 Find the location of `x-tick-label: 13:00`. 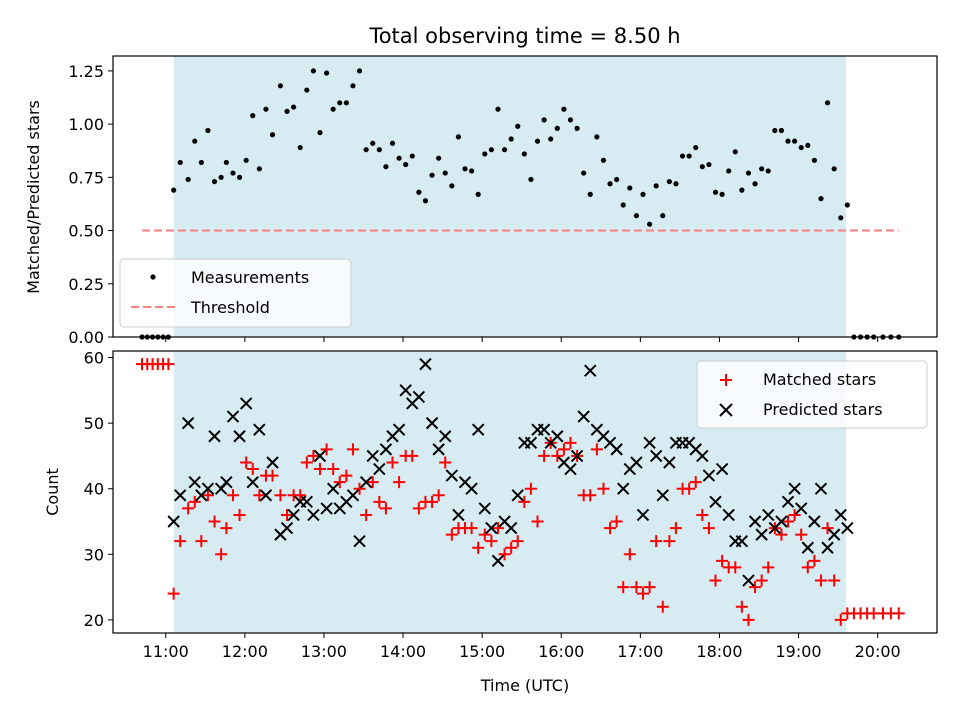

x-tick-label: 13:00 is located at coordinates (324, 651).